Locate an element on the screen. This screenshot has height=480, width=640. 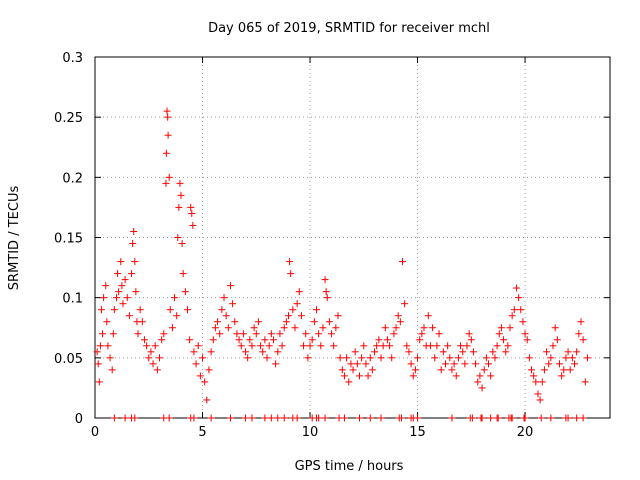
x-tick-label: 5 is located at coordinates (202, 432).